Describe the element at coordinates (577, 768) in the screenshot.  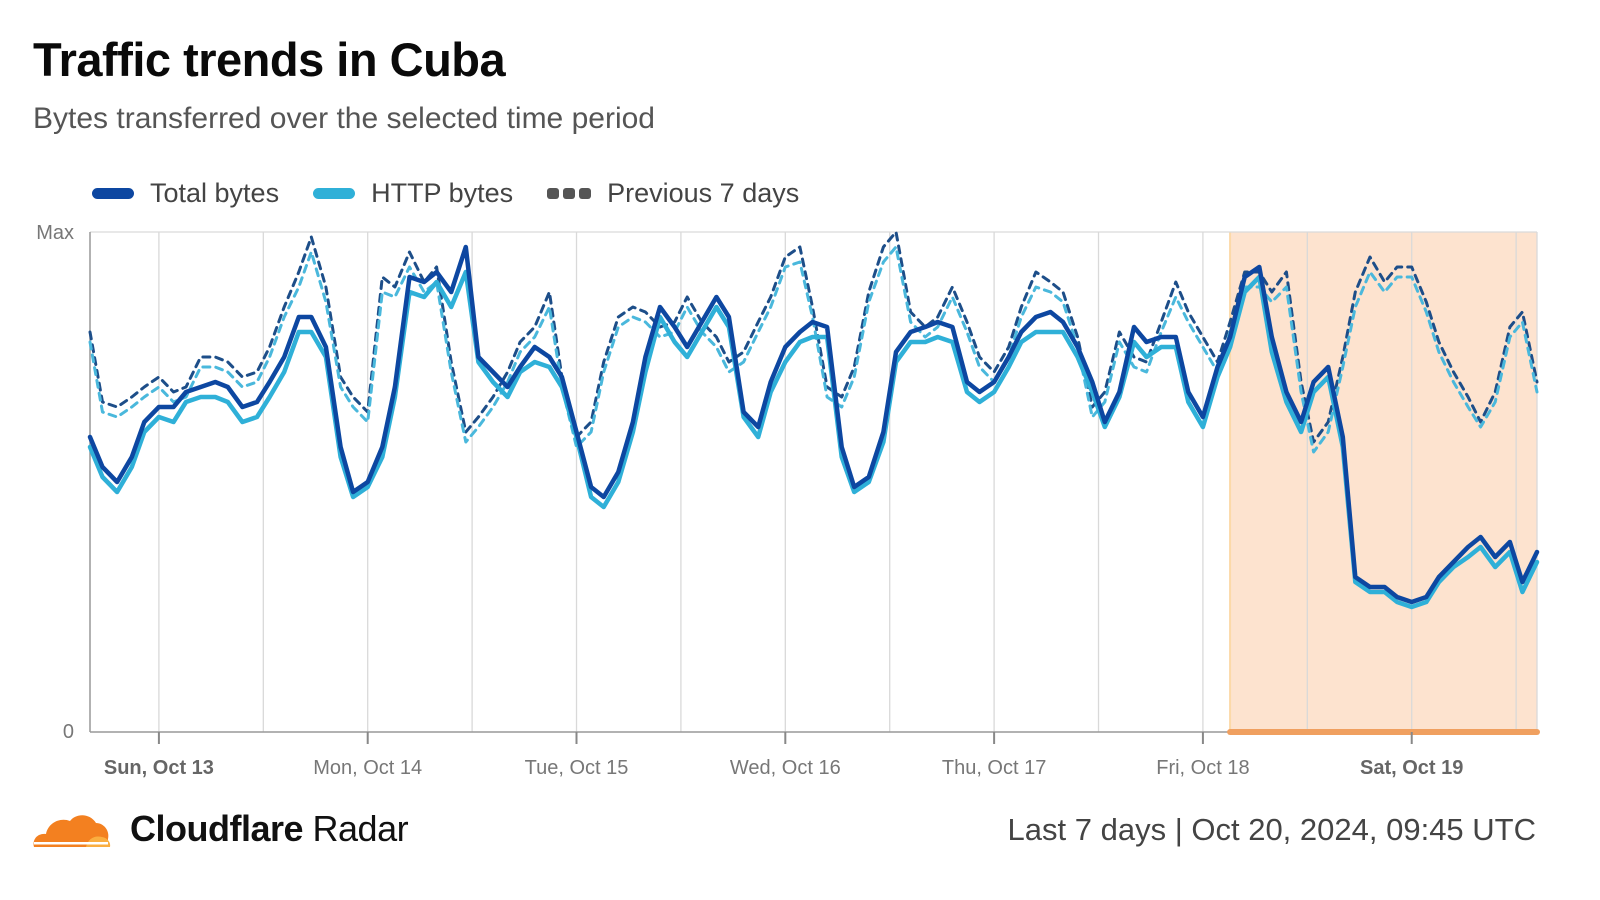
I see `x-tick-label: Tue, Oct 15` at that location.